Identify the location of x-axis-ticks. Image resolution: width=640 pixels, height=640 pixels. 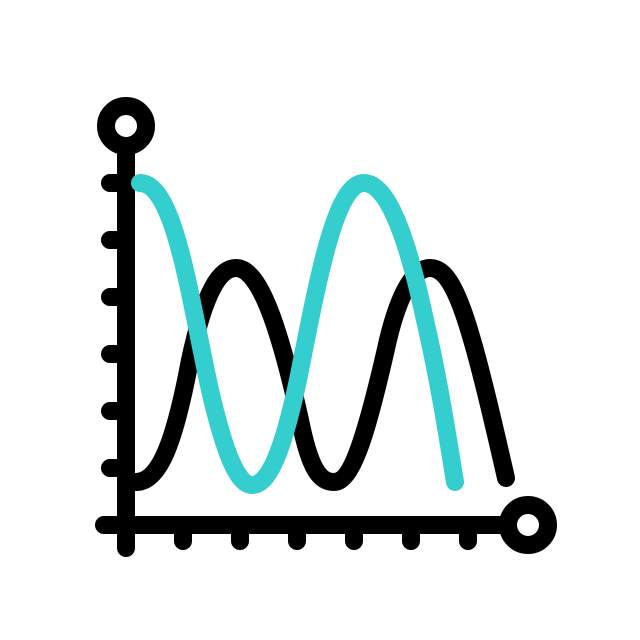
(325, 533).